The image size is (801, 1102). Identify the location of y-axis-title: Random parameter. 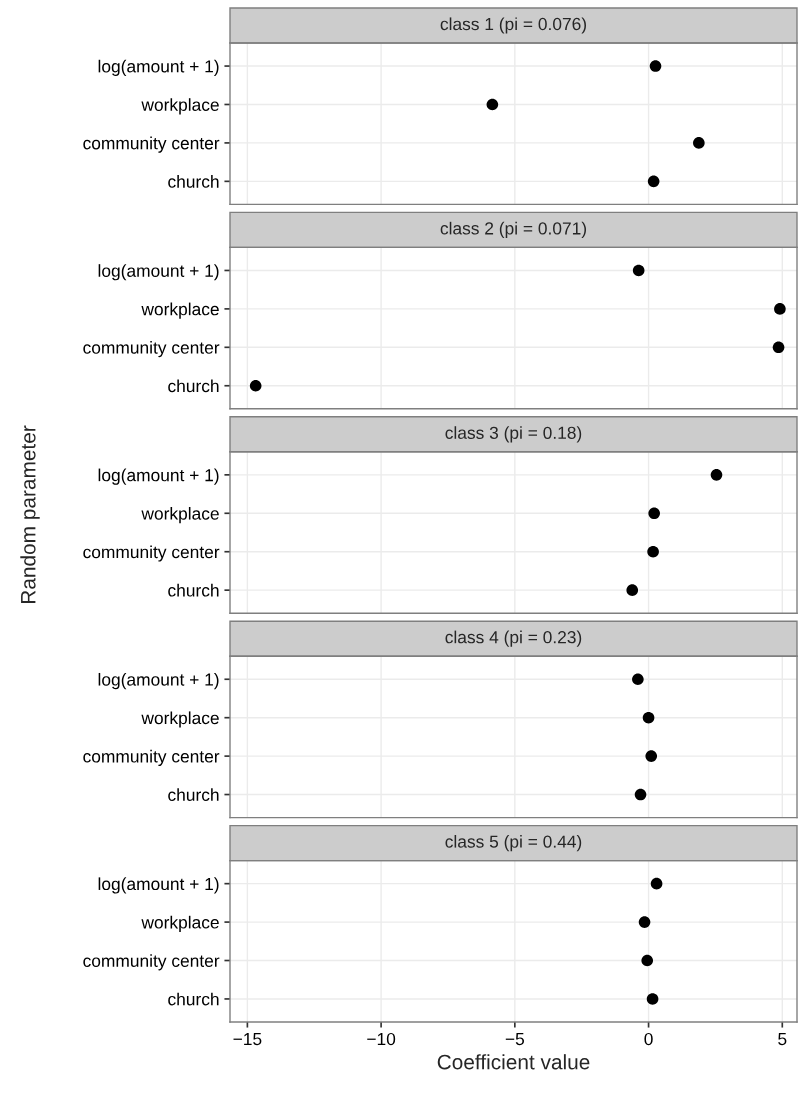
(30, 514).